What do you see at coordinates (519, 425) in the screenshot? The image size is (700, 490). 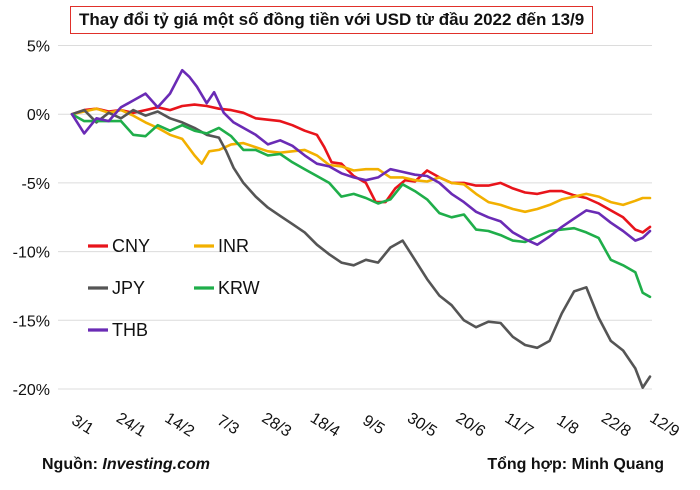 I see `x-tick-label: 11/7` at bounding box center [519, 425].